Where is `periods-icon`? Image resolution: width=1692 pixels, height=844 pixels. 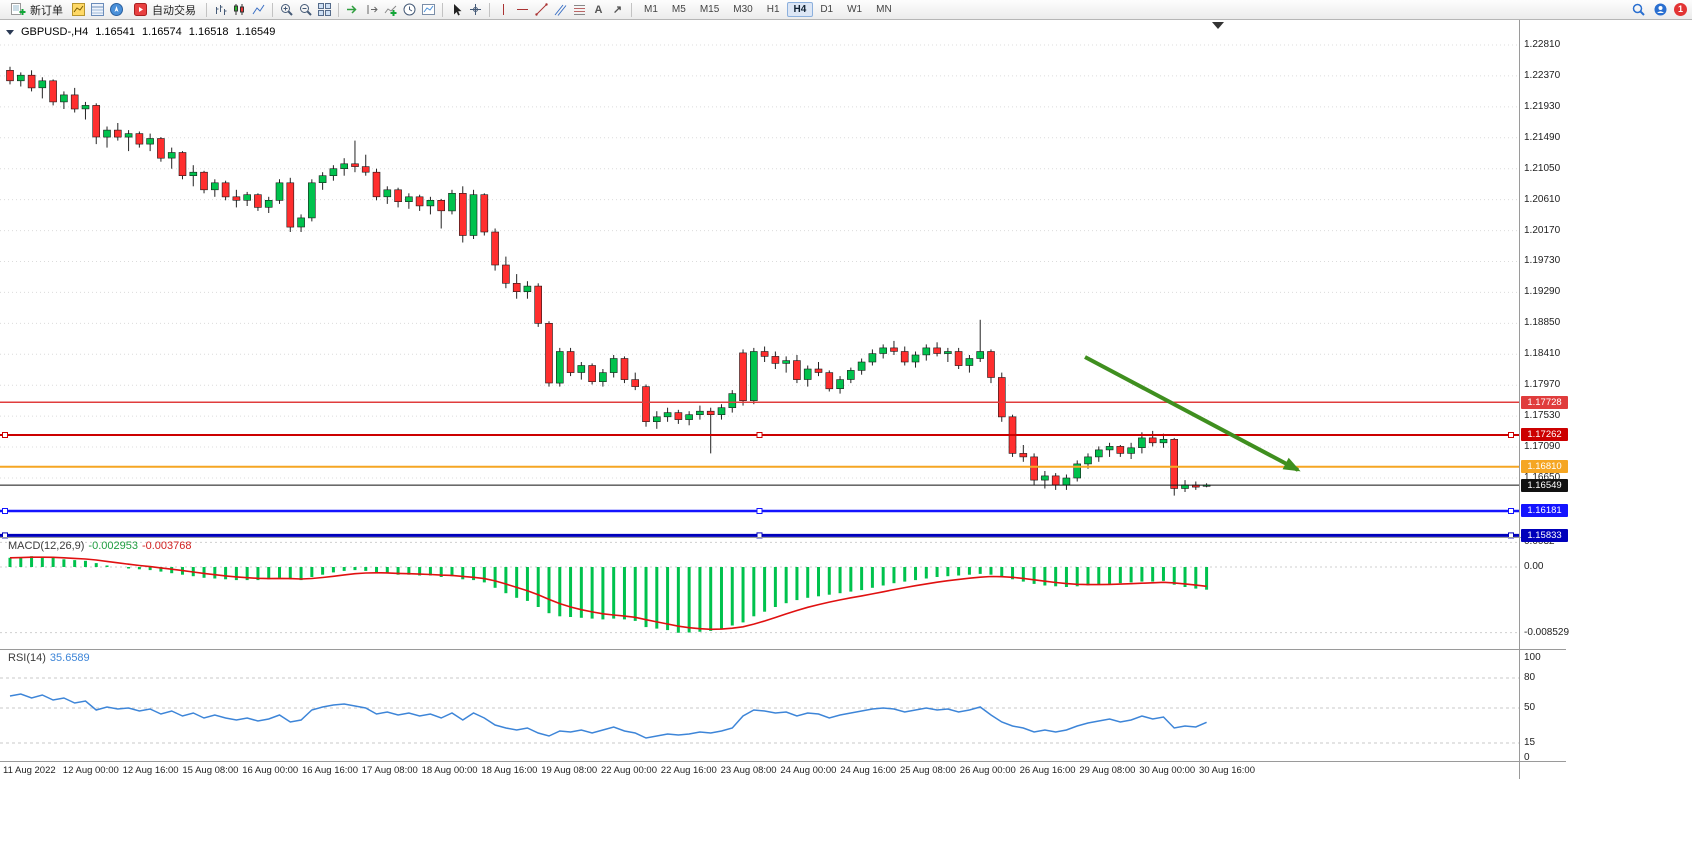
periods-icon is located at coordinates (409, 10).